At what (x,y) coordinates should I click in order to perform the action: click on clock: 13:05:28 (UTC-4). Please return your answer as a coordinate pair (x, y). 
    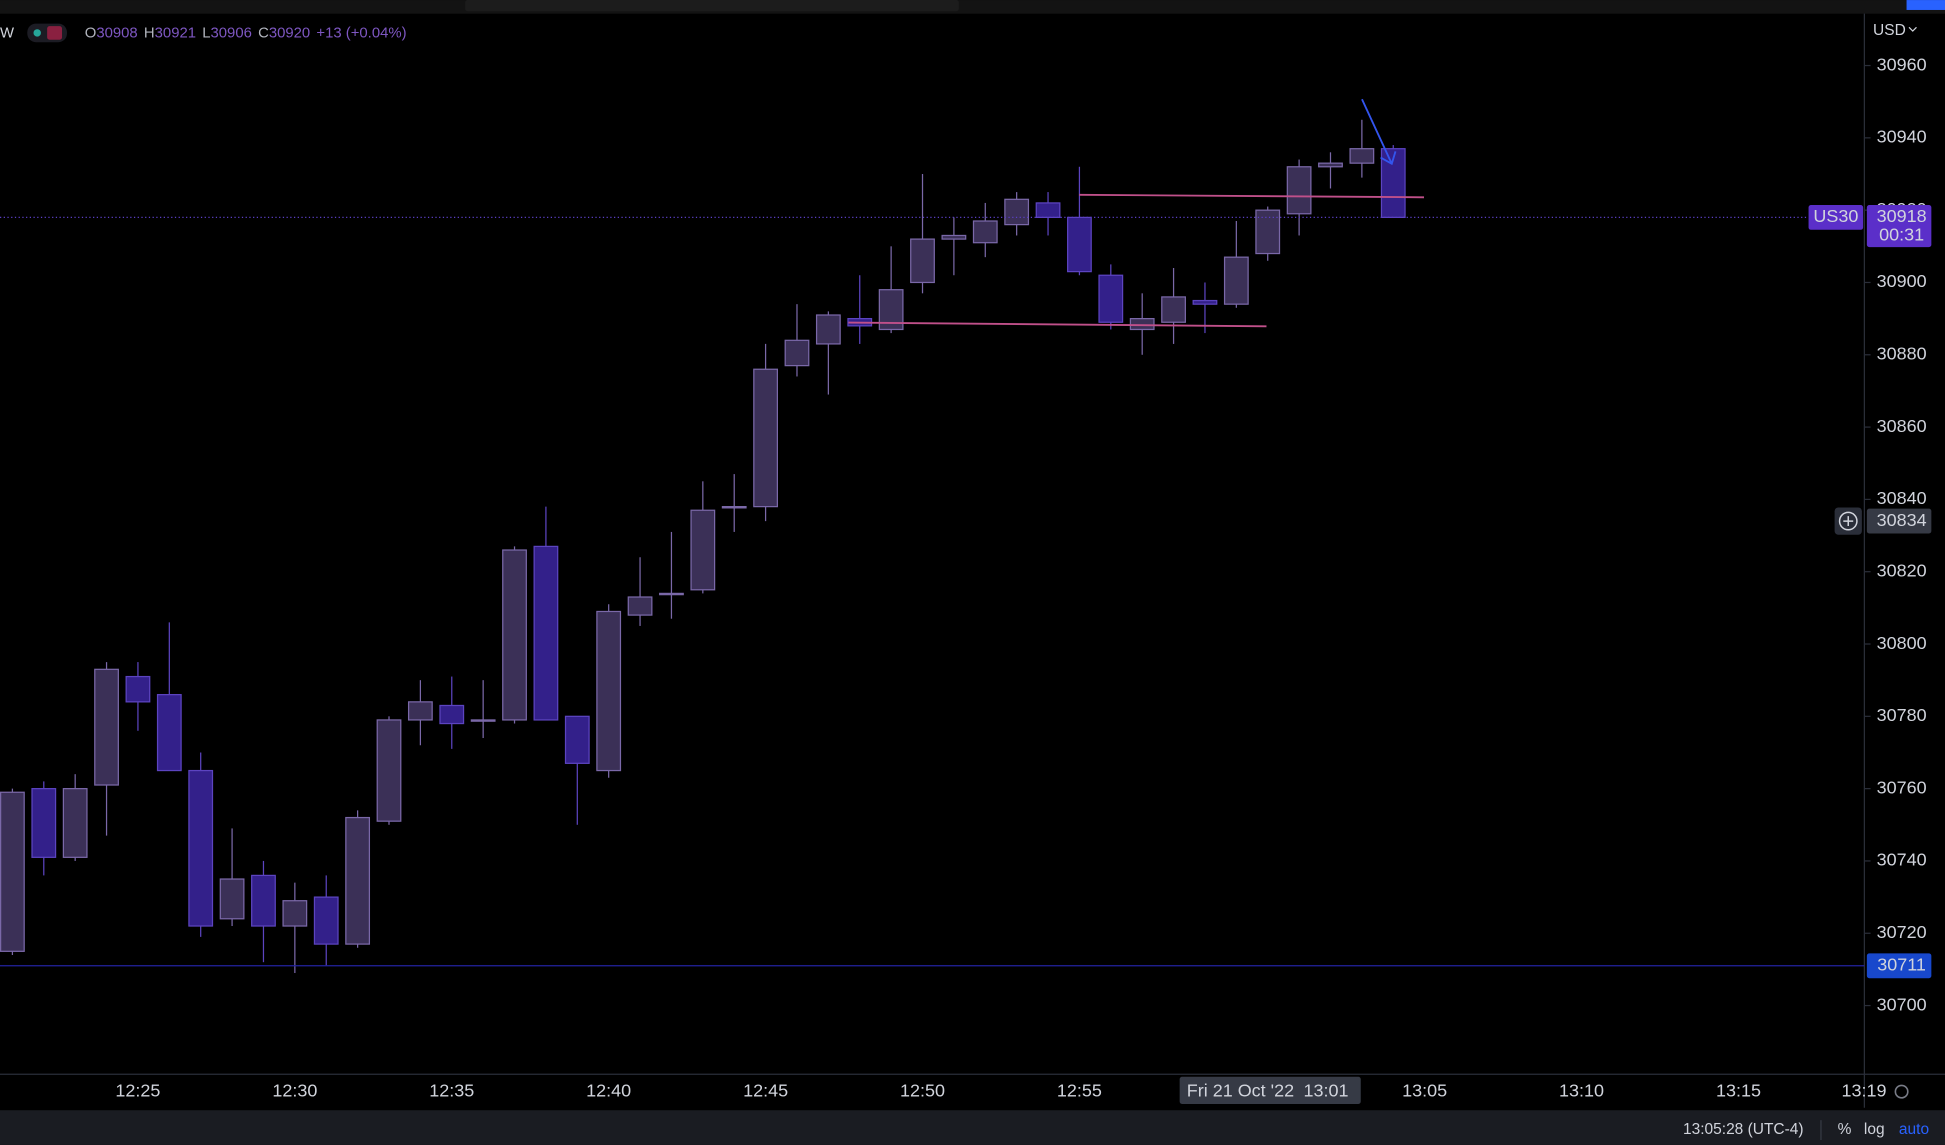
    Looking at the image, I should click on (1743, 1129).